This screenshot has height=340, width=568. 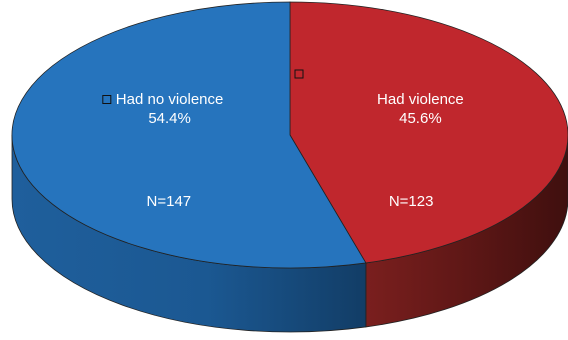 I want to click on slice-count-label-had-violence: N=123, so click(x=411, y=201).